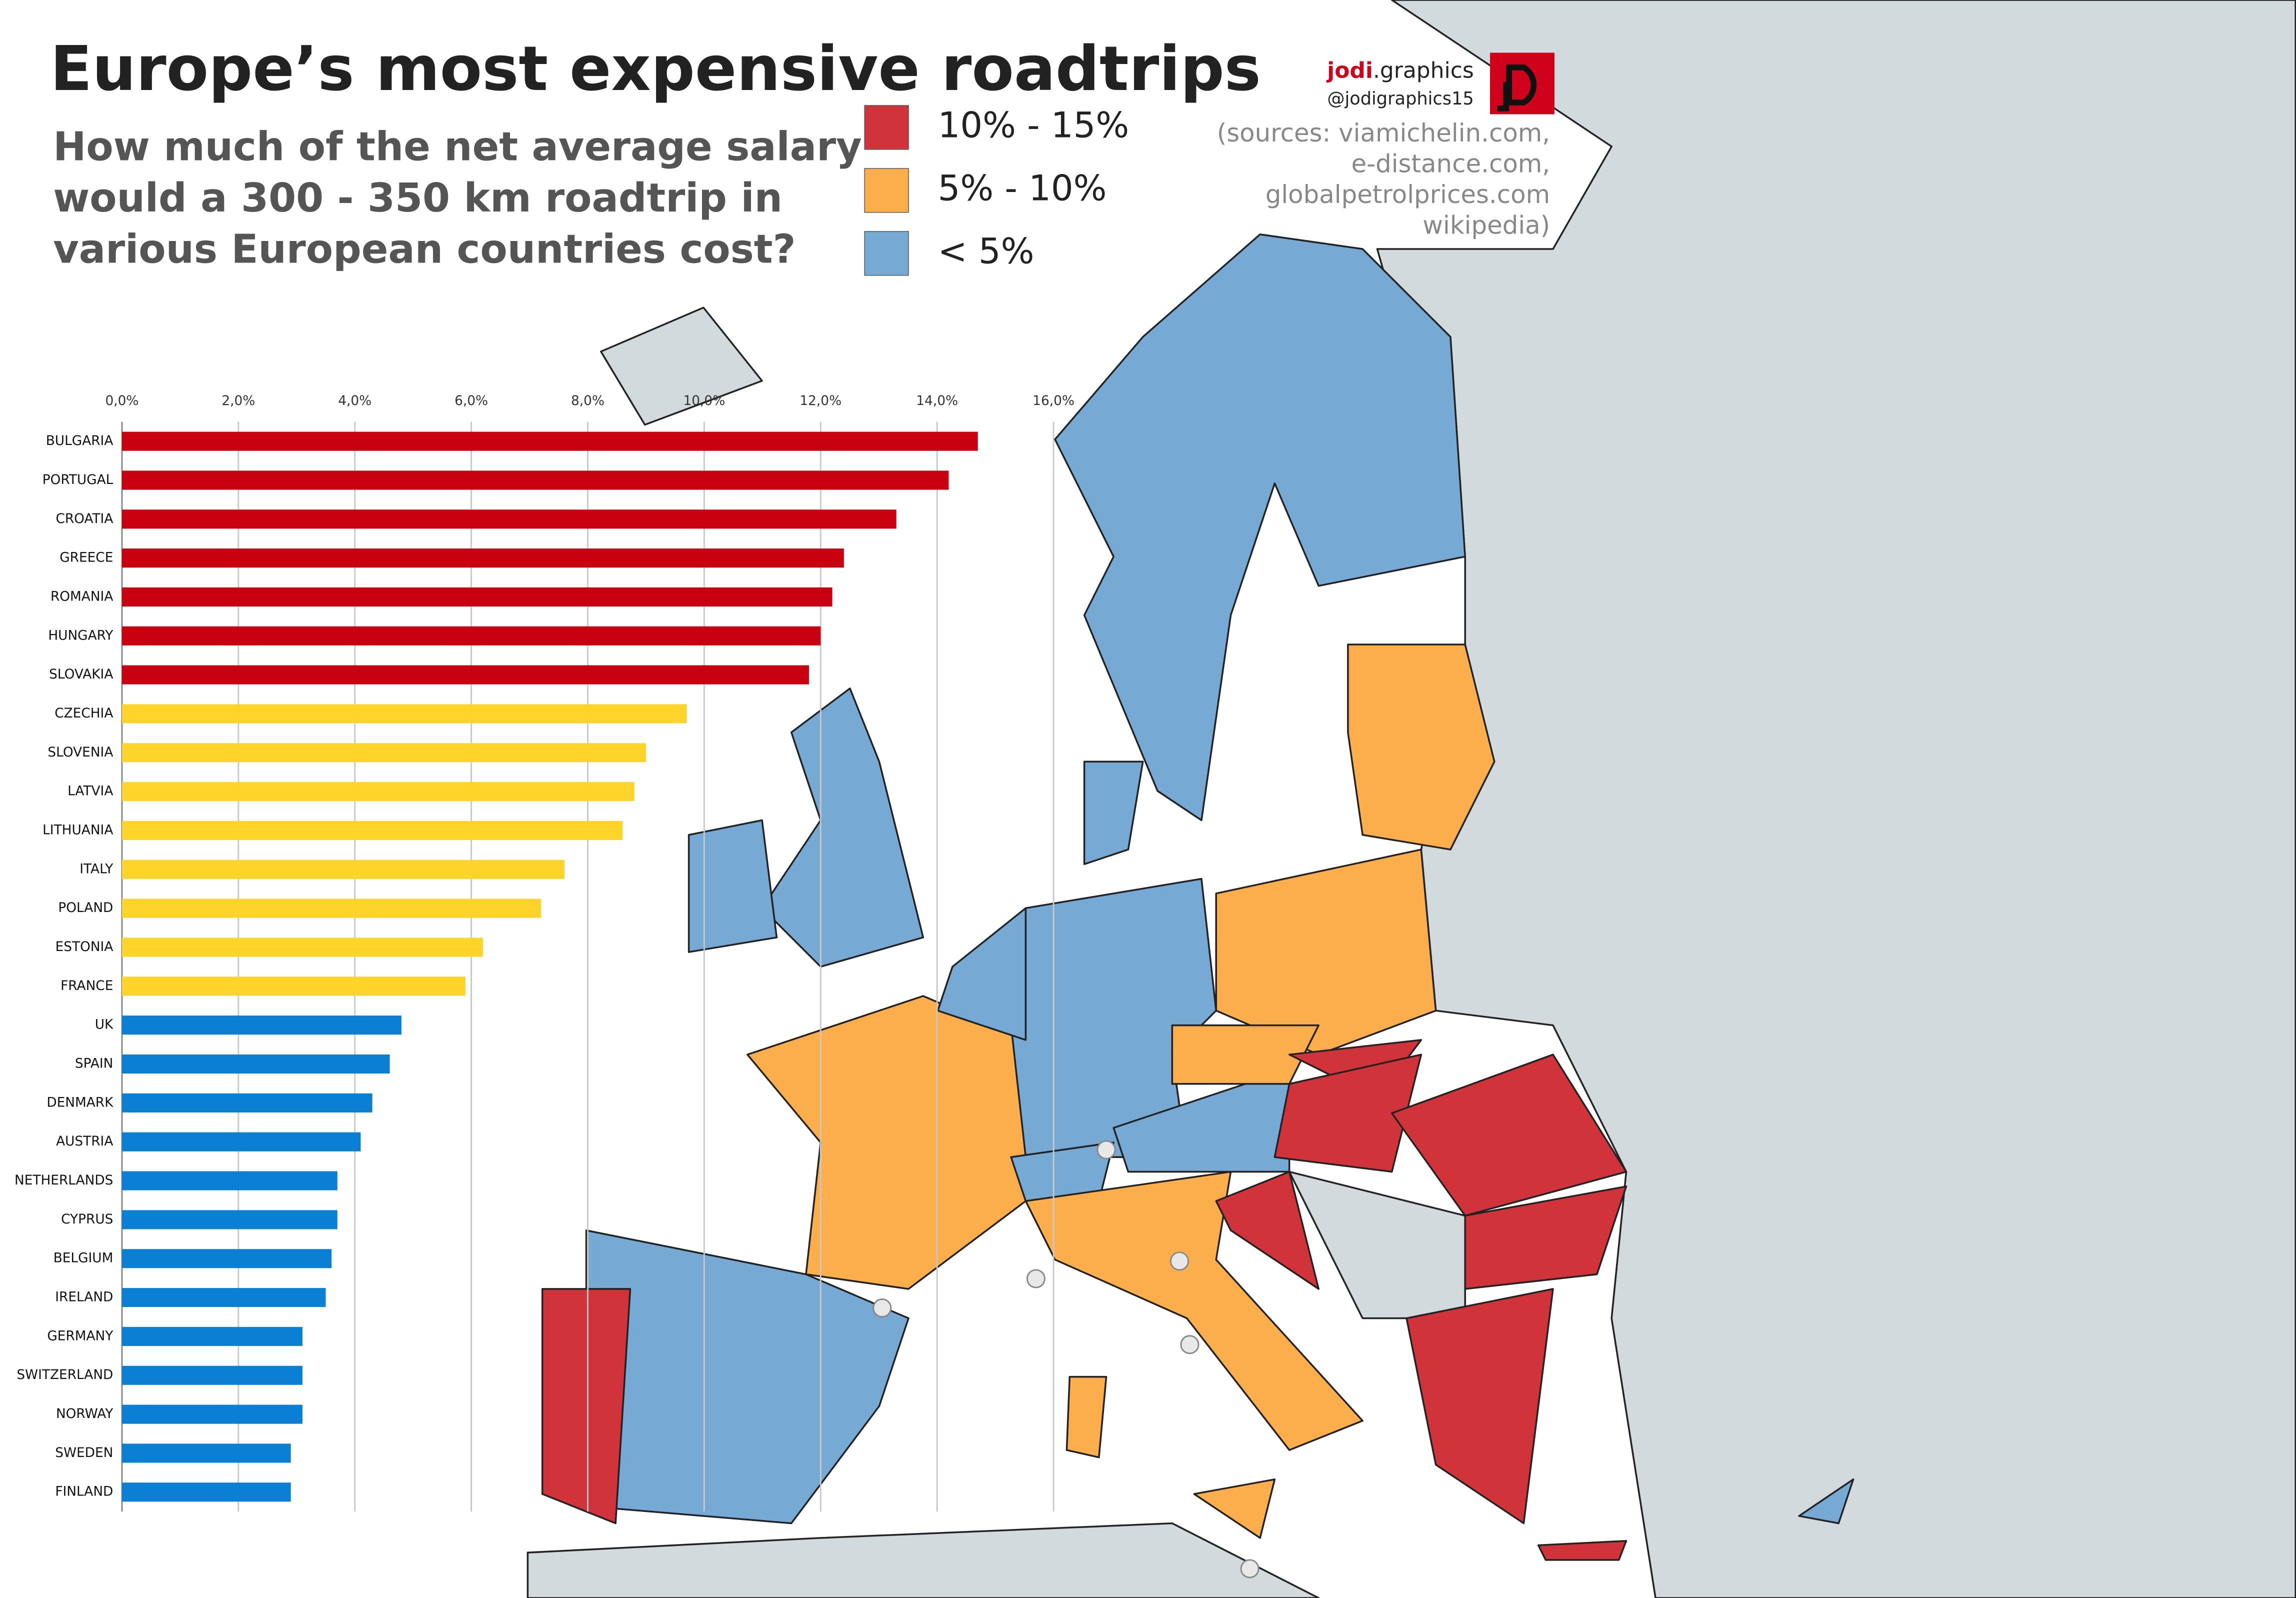 This screenshot has height=1598, width=2296. What do you see at coordinates (1053, 401) in the screenshot?
I see `x-tick-label: 16,0%` at bounding box center [1053, 401].